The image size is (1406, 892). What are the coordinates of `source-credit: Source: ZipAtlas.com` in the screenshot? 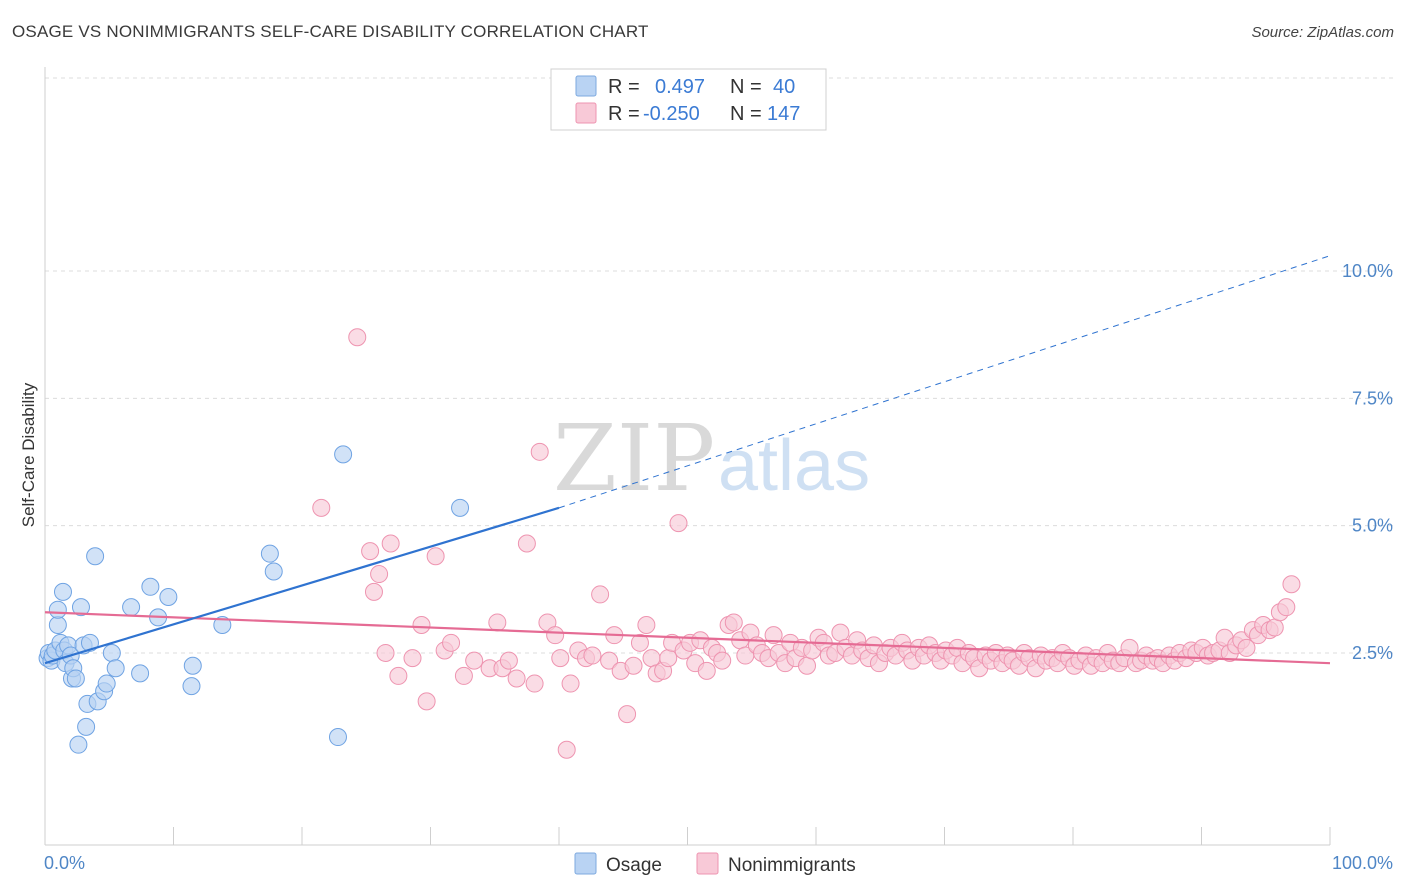 It's located at (1322, 32).